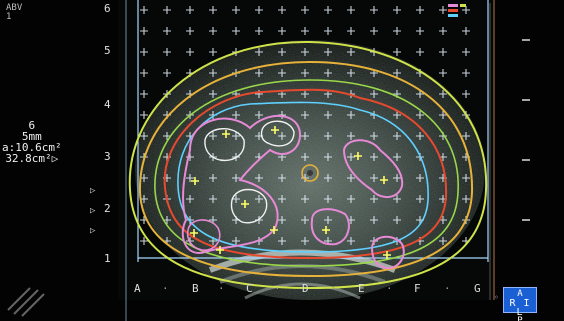 Image resolution: width=564 pixels, height=321 pixels. What do you see at coordinates (107, 8) in the screenshot?
I see `grid-row-label: 6` at bounding box center [107, 8].